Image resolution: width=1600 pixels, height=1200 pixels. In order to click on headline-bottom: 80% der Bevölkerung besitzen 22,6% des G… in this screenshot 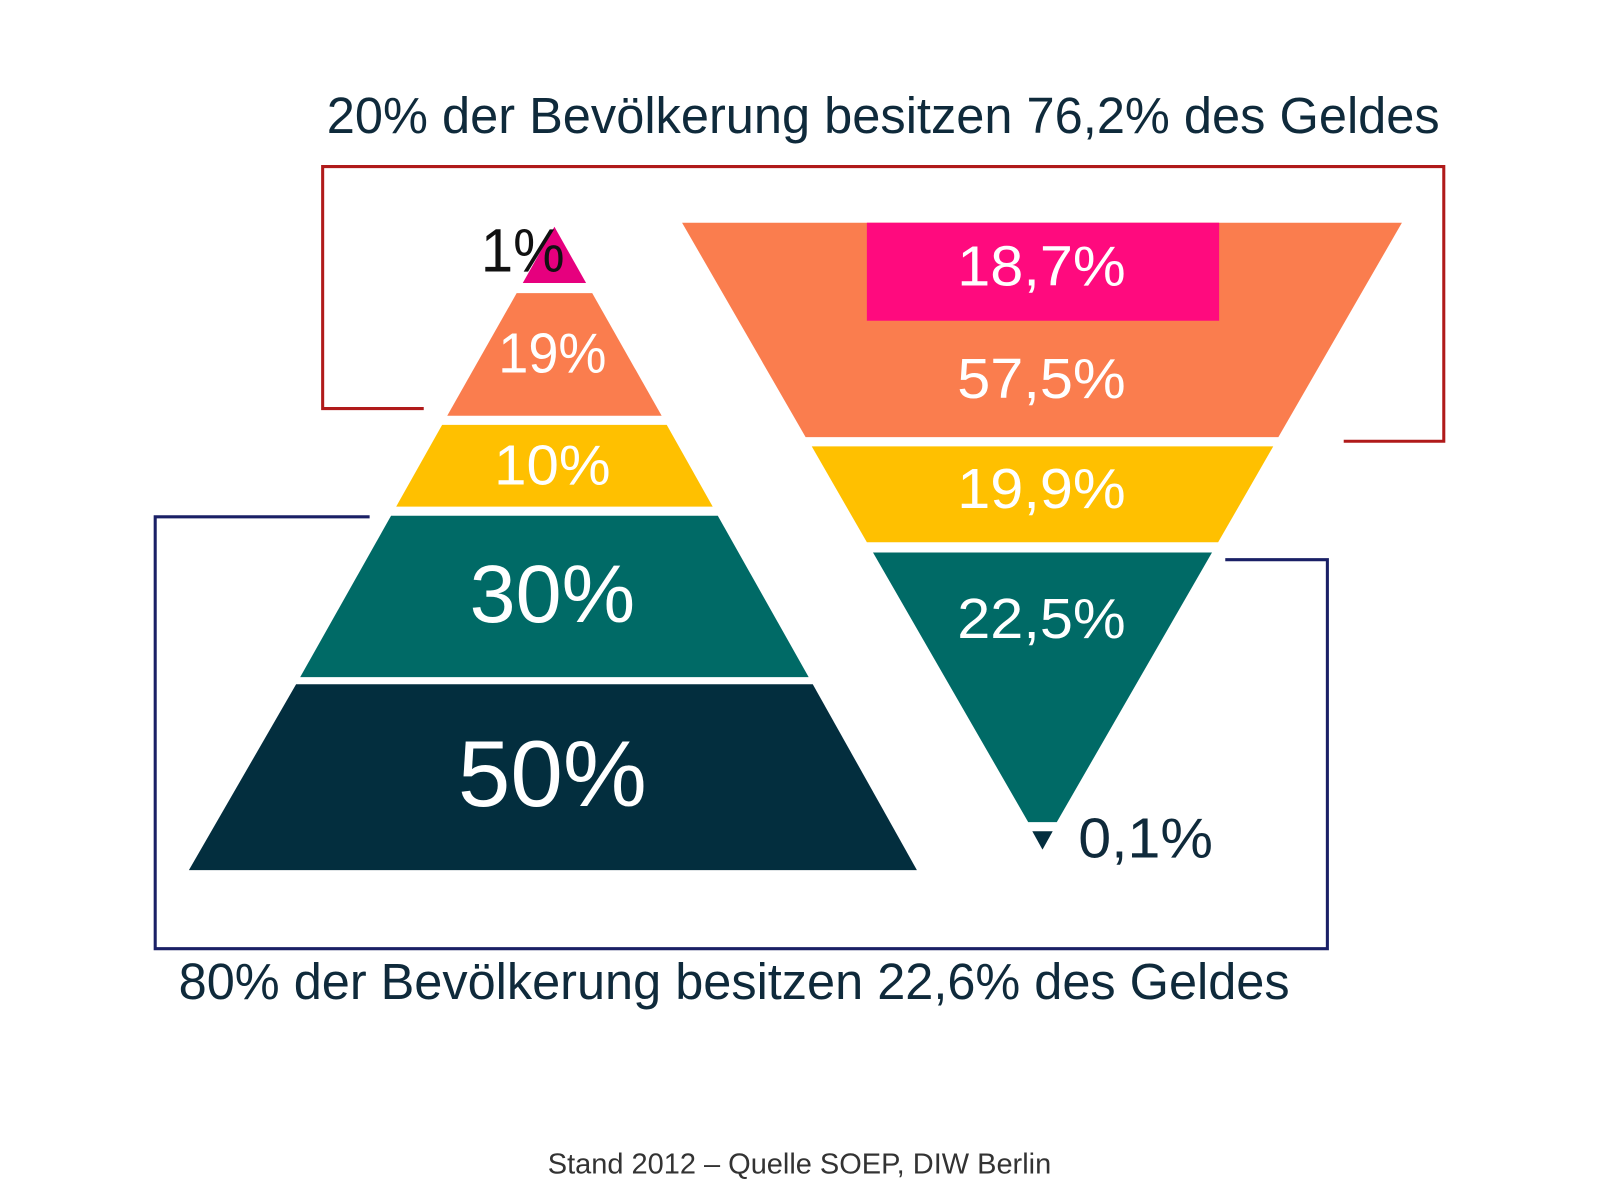, I will do `click(734, 981)`.